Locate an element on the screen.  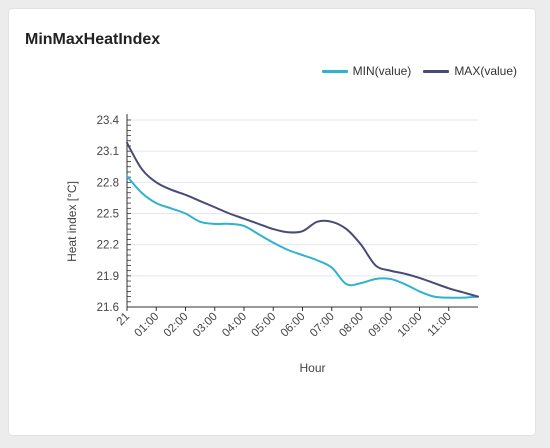
chart-legend: MIN(value) MAX(value) is located at coordinates (413, 71).